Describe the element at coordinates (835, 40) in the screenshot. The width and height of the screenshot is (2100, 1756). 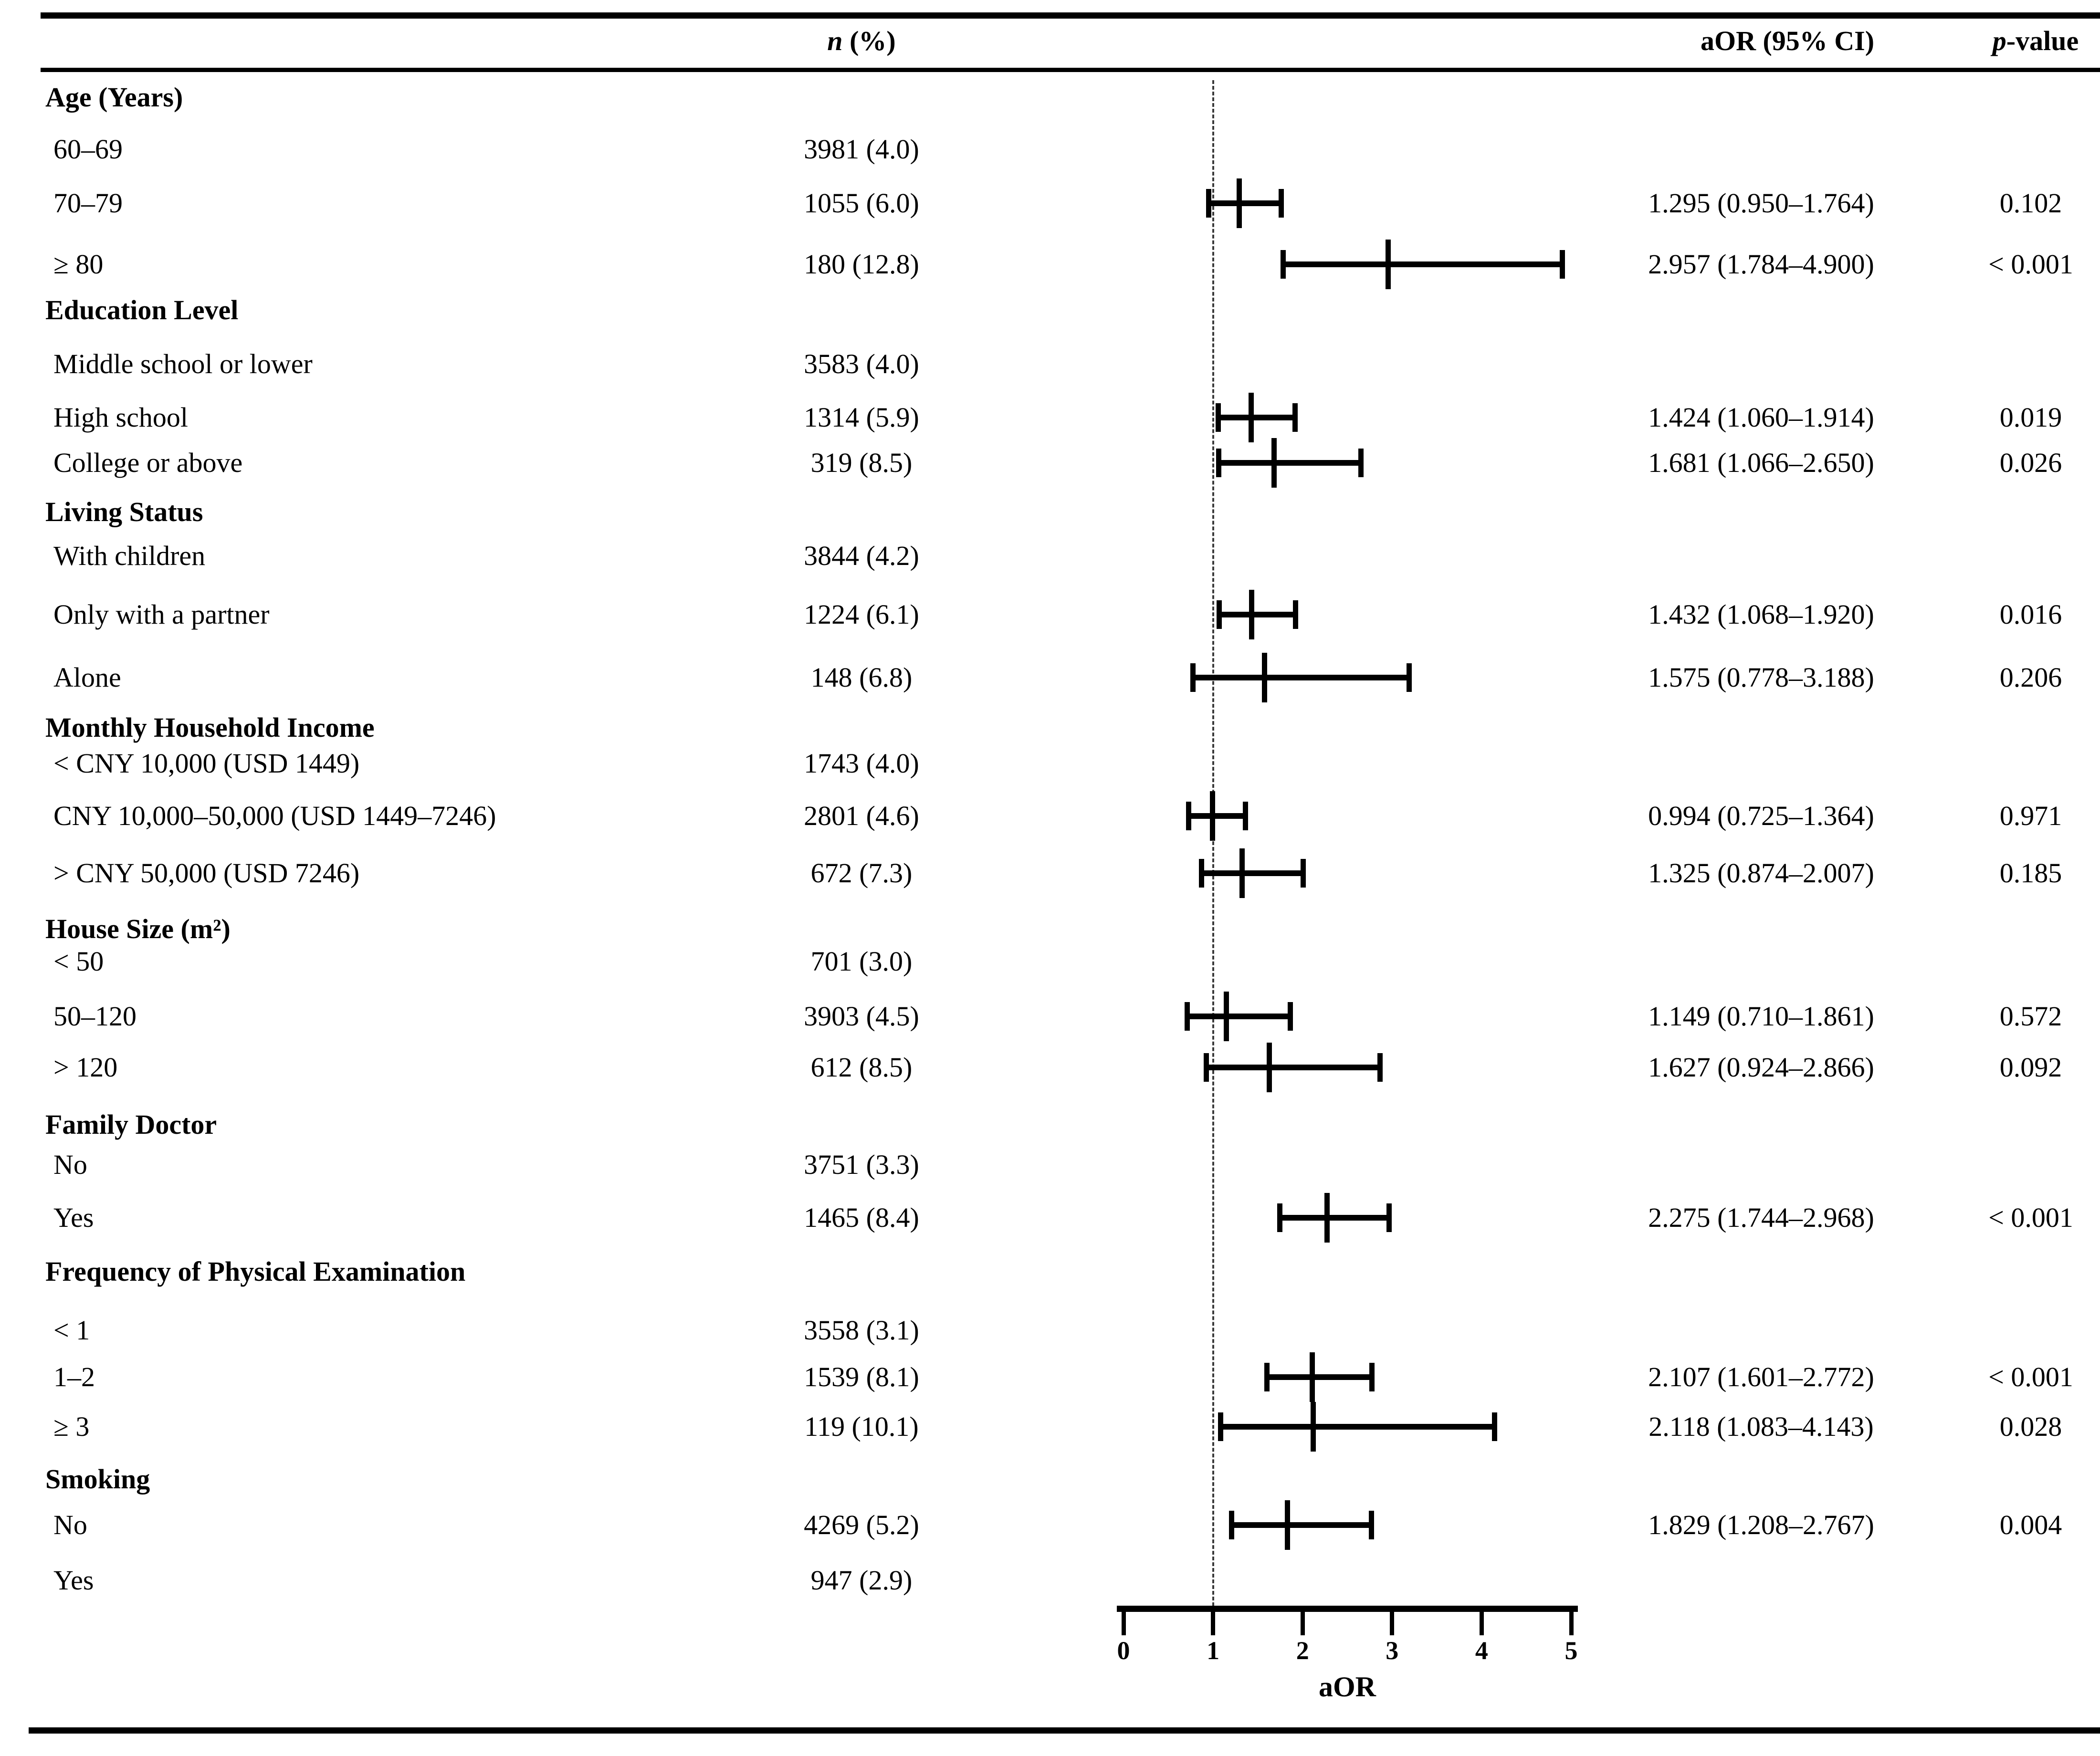
I see `n-header-italic: n` at that location.